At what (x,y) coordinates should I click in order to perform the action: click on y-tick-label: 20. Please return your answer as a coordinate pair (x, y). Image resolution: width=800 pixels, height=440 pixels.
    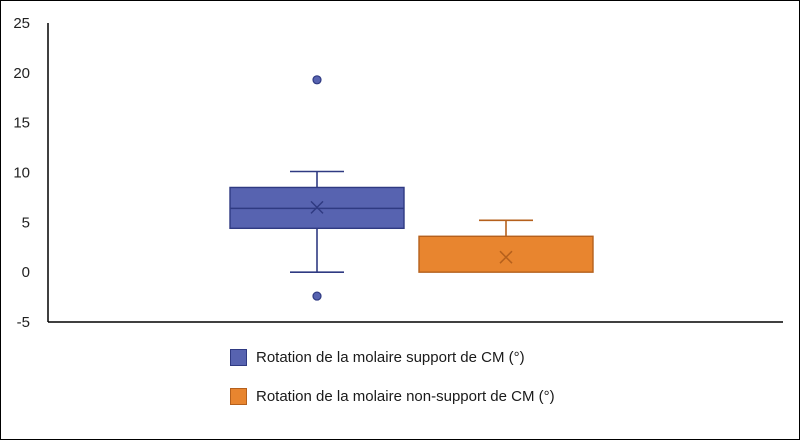
    Looking at the image, I should click on (21, 73).